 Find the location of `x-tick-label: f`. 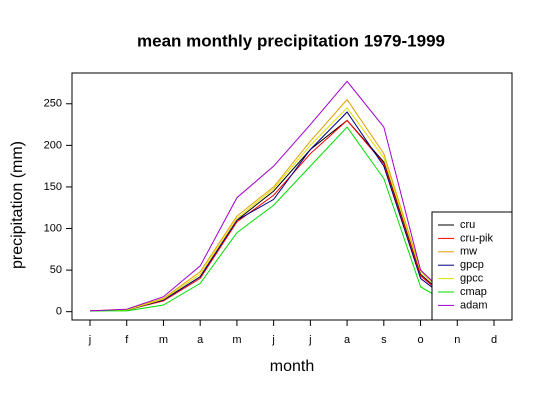

x-tick-label: f is located at coordinates (127, 340).